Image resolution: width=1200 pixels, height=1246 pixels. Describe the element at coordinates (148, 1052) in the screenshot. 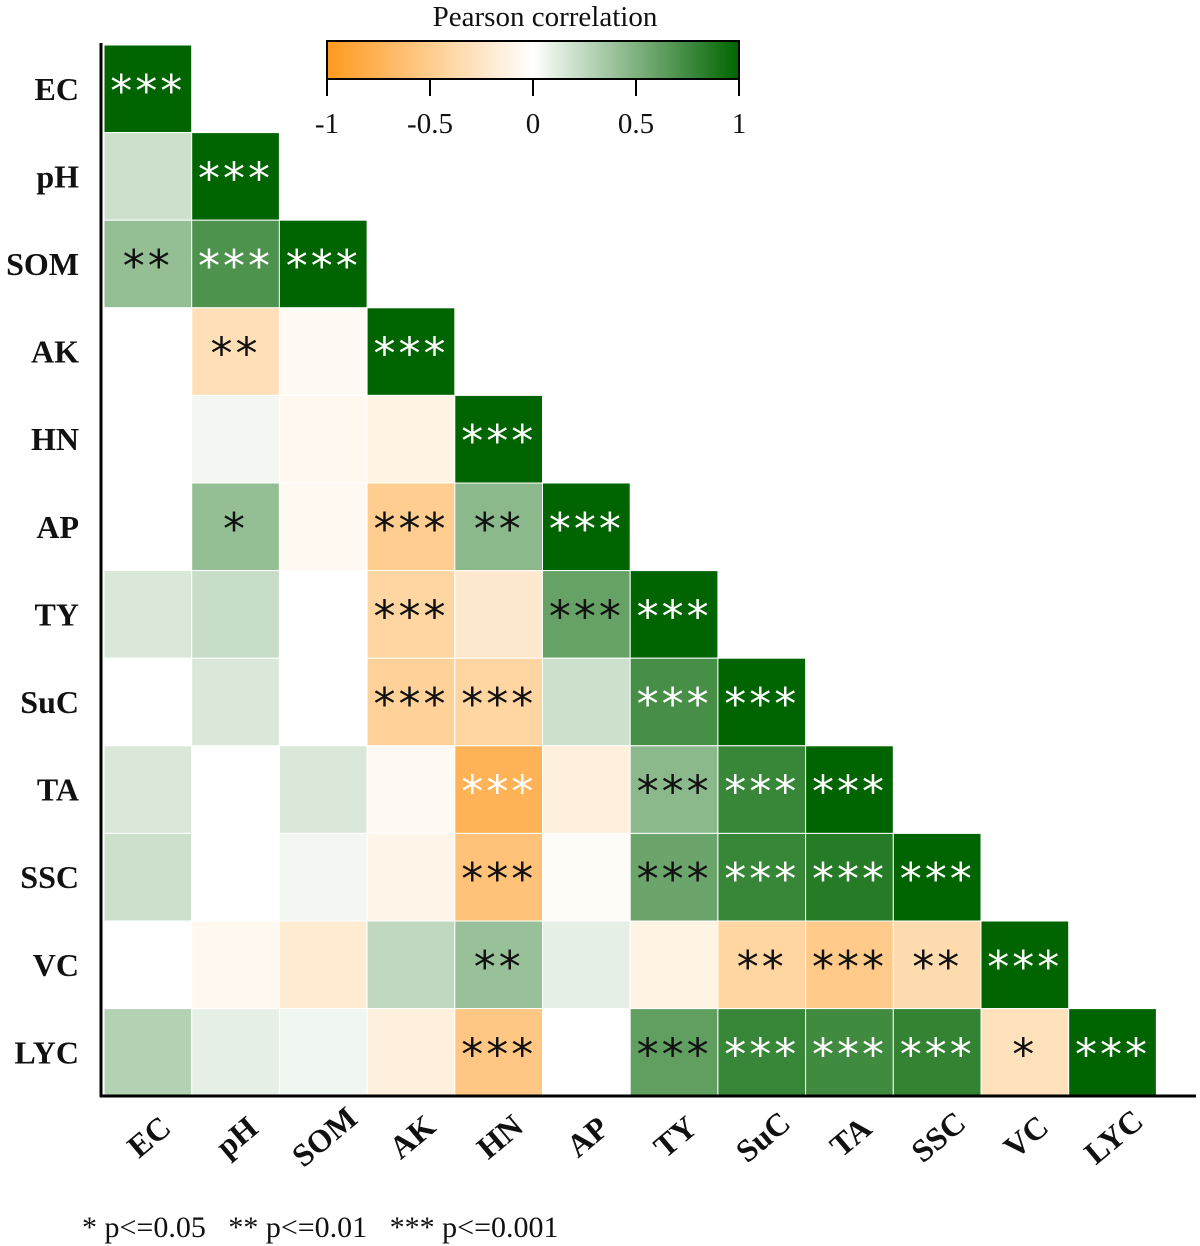

I see `cell-LYC-EC` at that location.